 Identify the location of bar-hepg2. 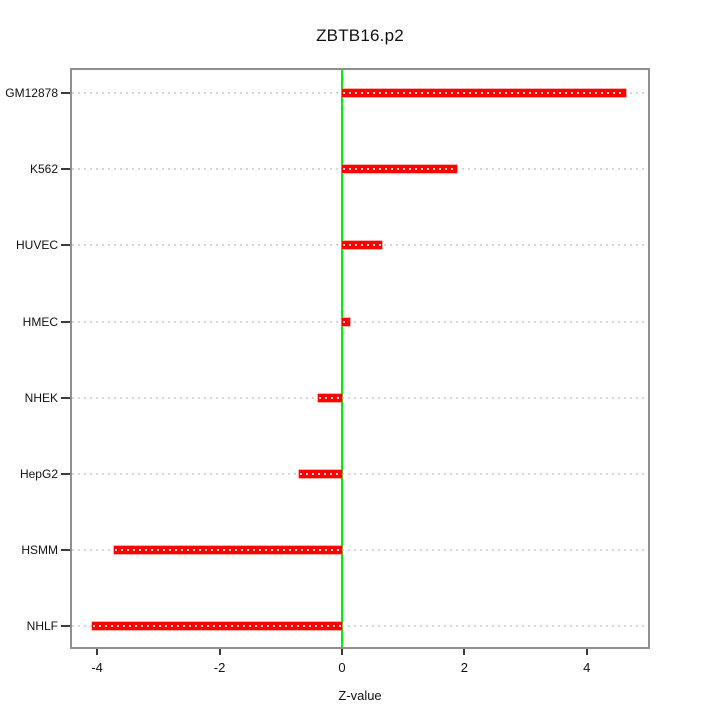
(320, 474).